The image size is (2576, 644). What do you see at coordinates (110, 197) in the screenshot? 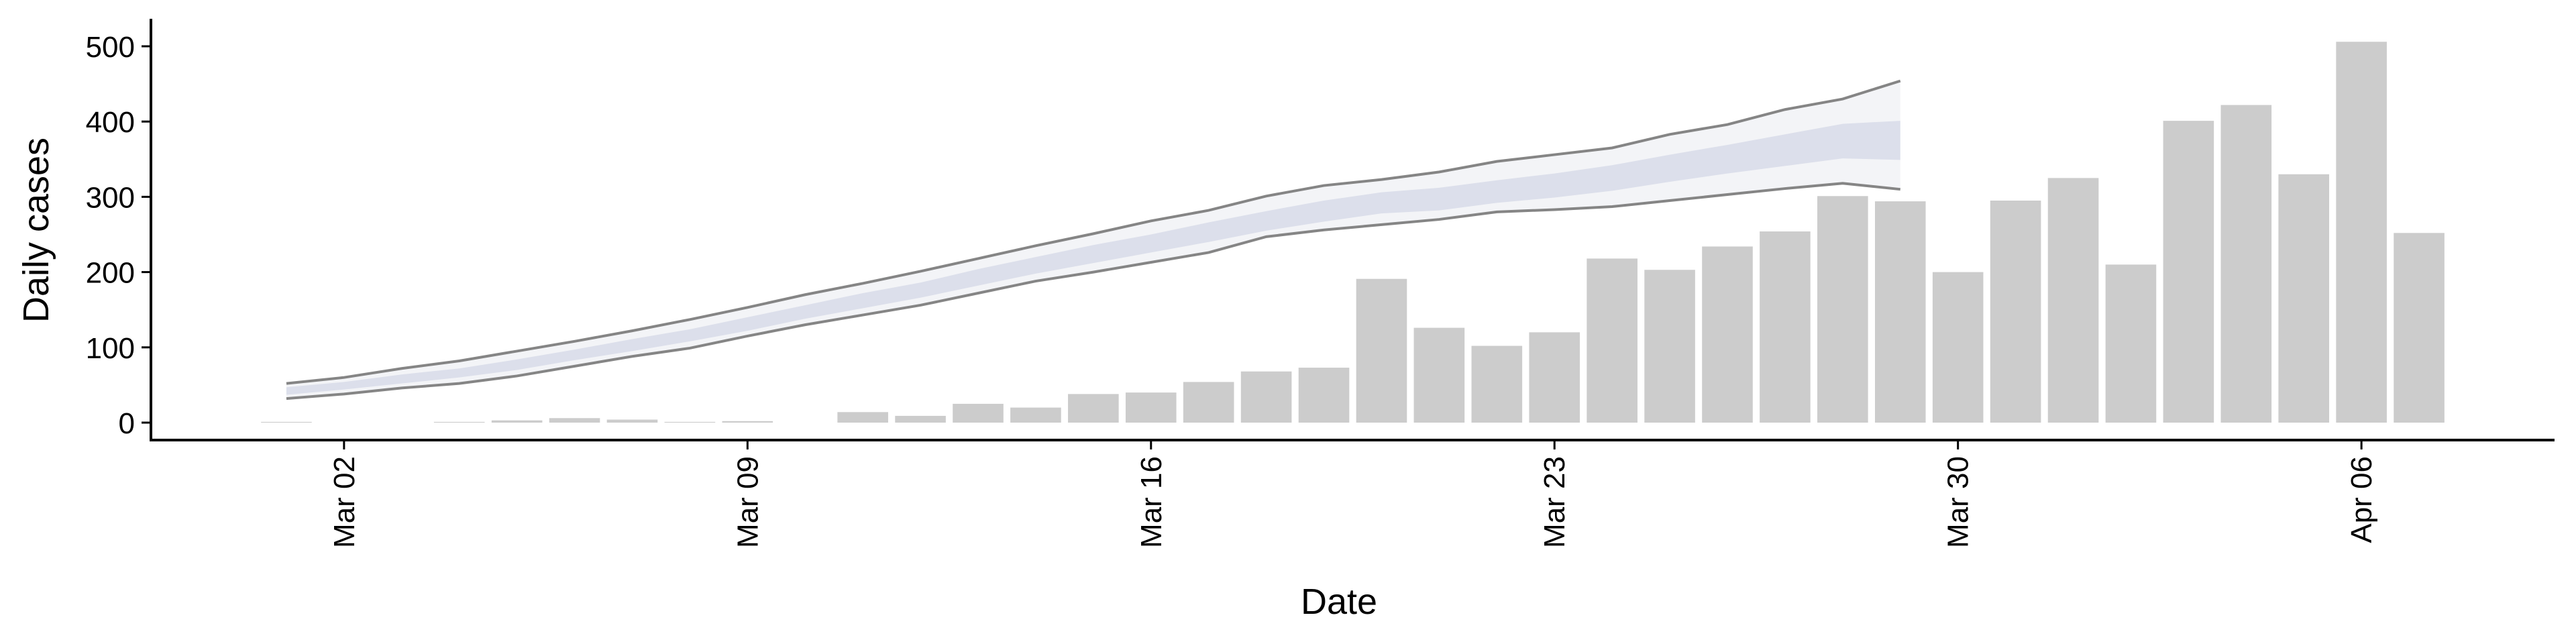
I see `y-tick-label: 300` at bounding box center [110, 197].